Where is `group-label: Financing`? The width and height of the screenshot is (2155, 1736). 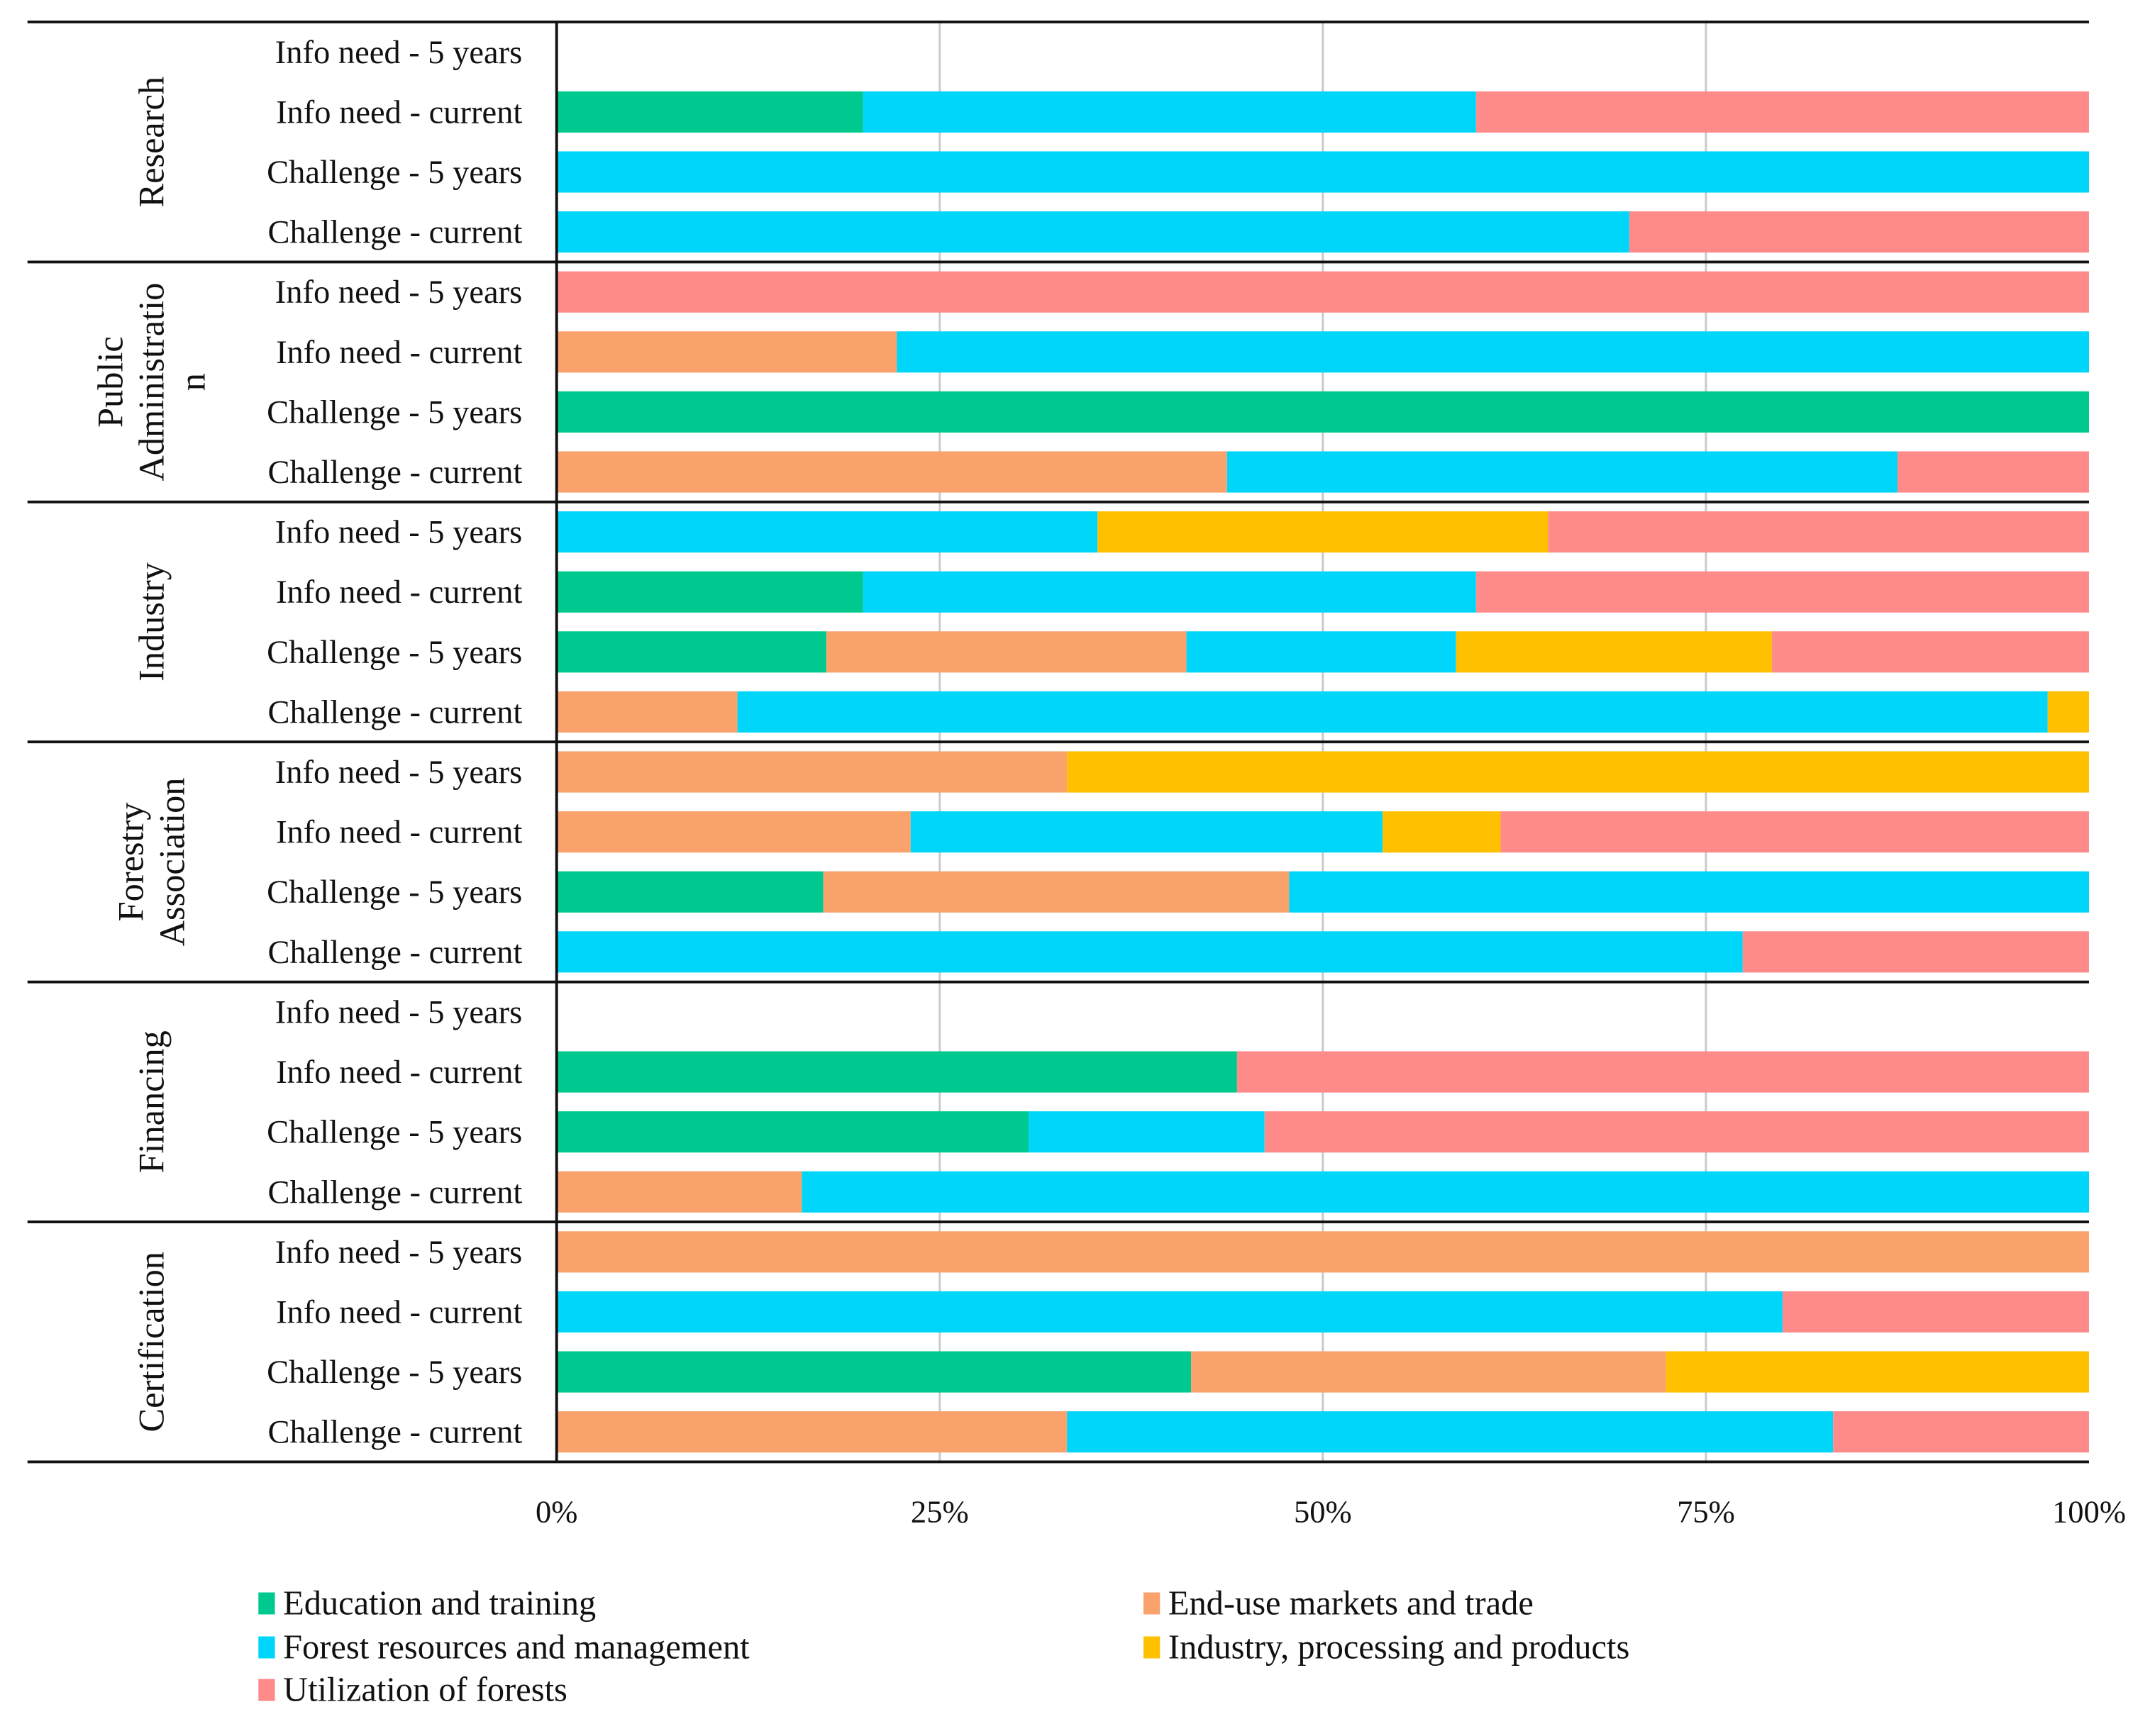 group-label: Financing is located at coordinates (152, 1101).